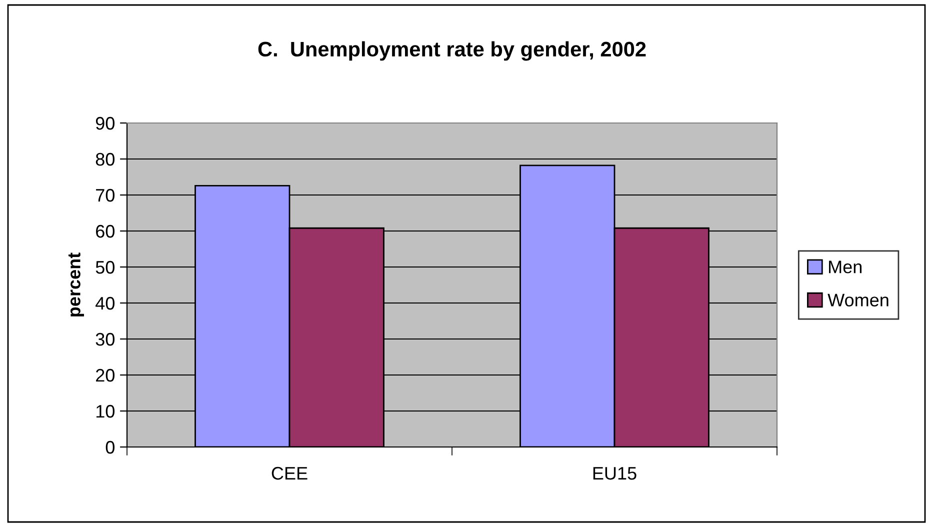 The height and width of the screenshot is (527, 932). I want to click on legend-label: Men, so click(845, 267).